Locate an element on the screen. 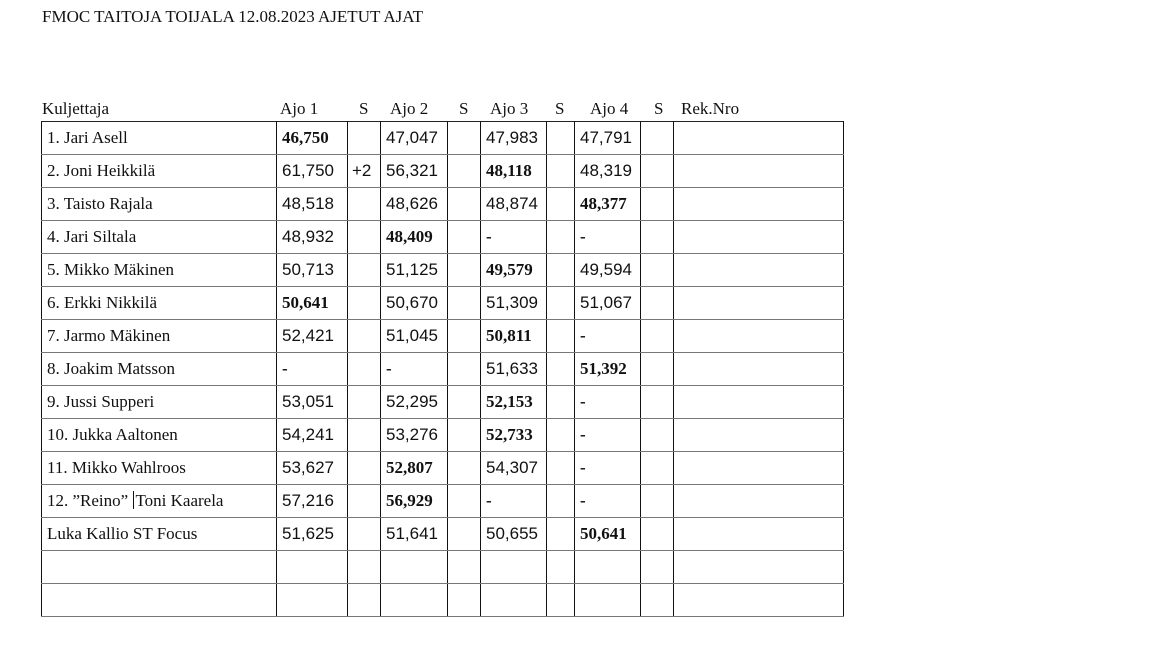 The width and height of the screenshot is (1152, 648). driver-cell: 7. Jarmo Mäkinen is located at coordinates (159, 336).